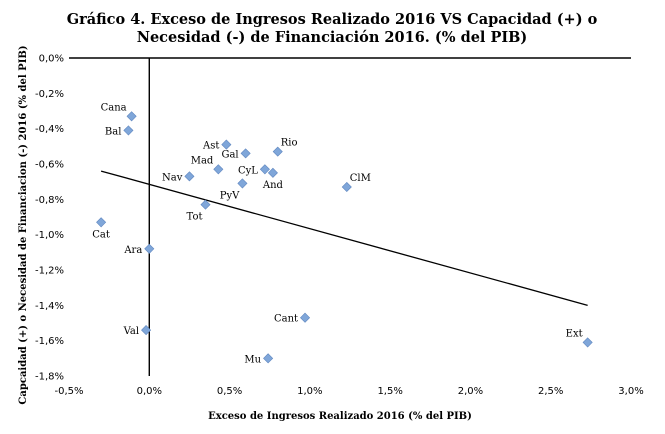 The width and height of the screenshot is (665, 434). I want to click on data-label-cant: Cant, so click(286, 319).